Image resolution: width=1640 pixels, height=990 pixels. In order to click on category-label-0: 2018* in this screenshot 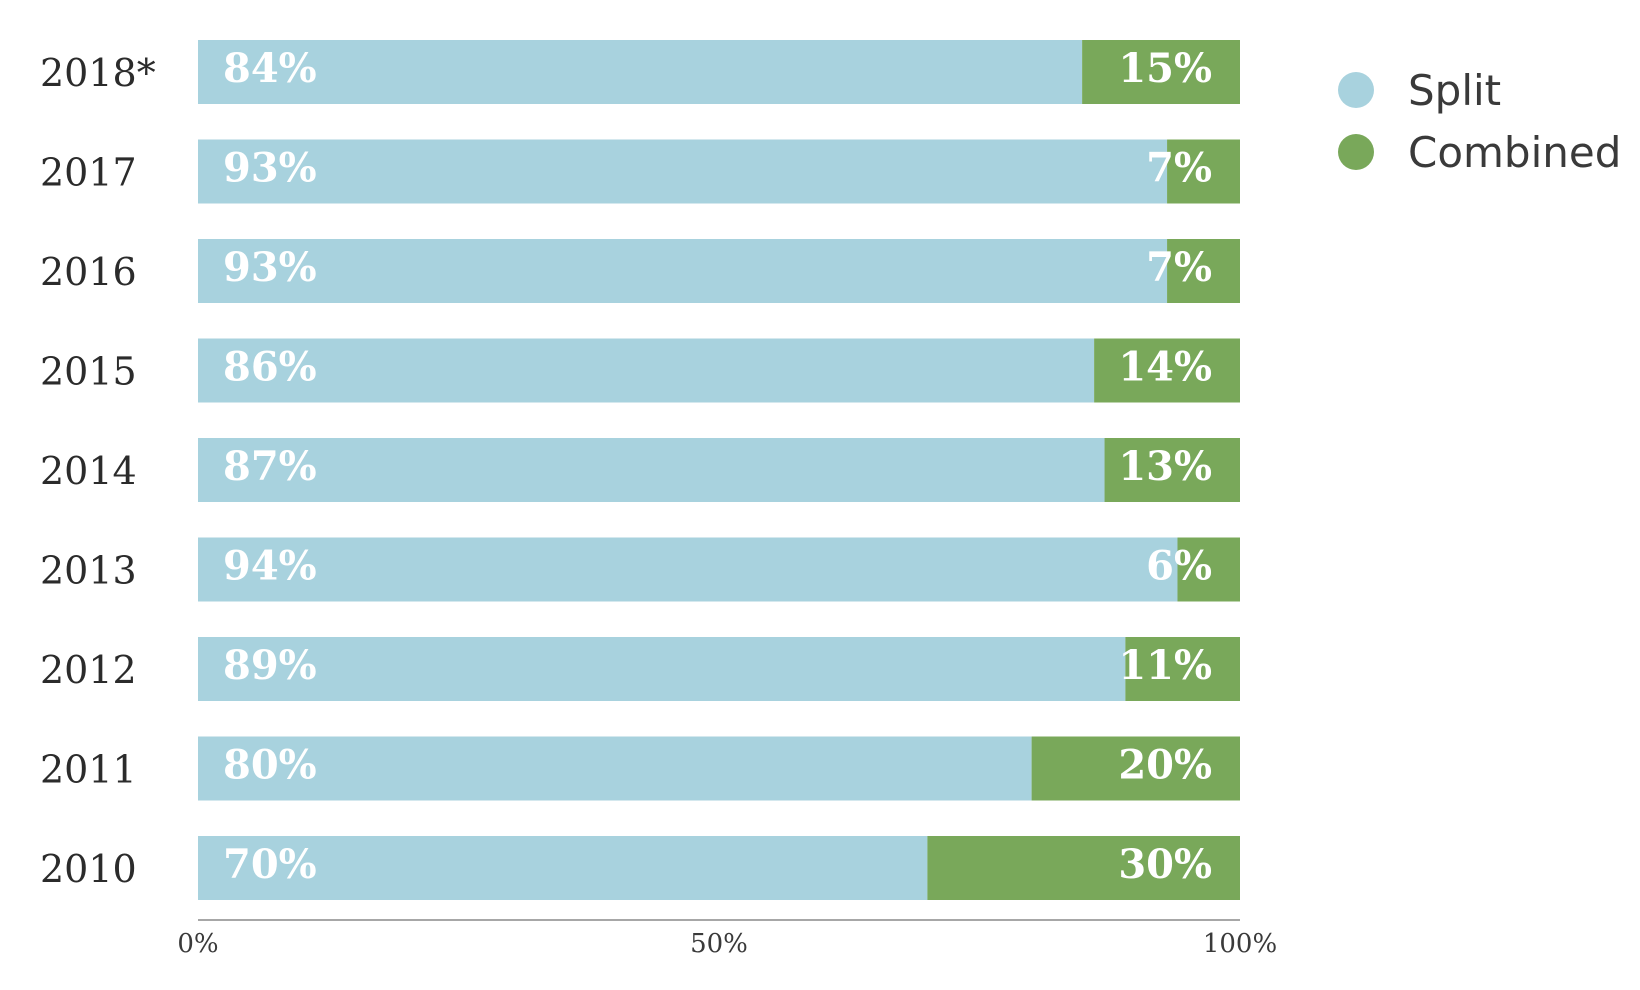, I will do `click(98, 73)`.